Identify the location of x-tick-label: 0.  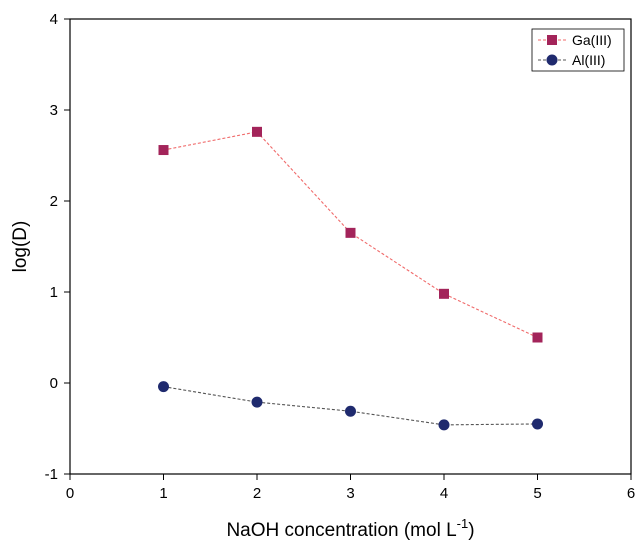
(70, 493).